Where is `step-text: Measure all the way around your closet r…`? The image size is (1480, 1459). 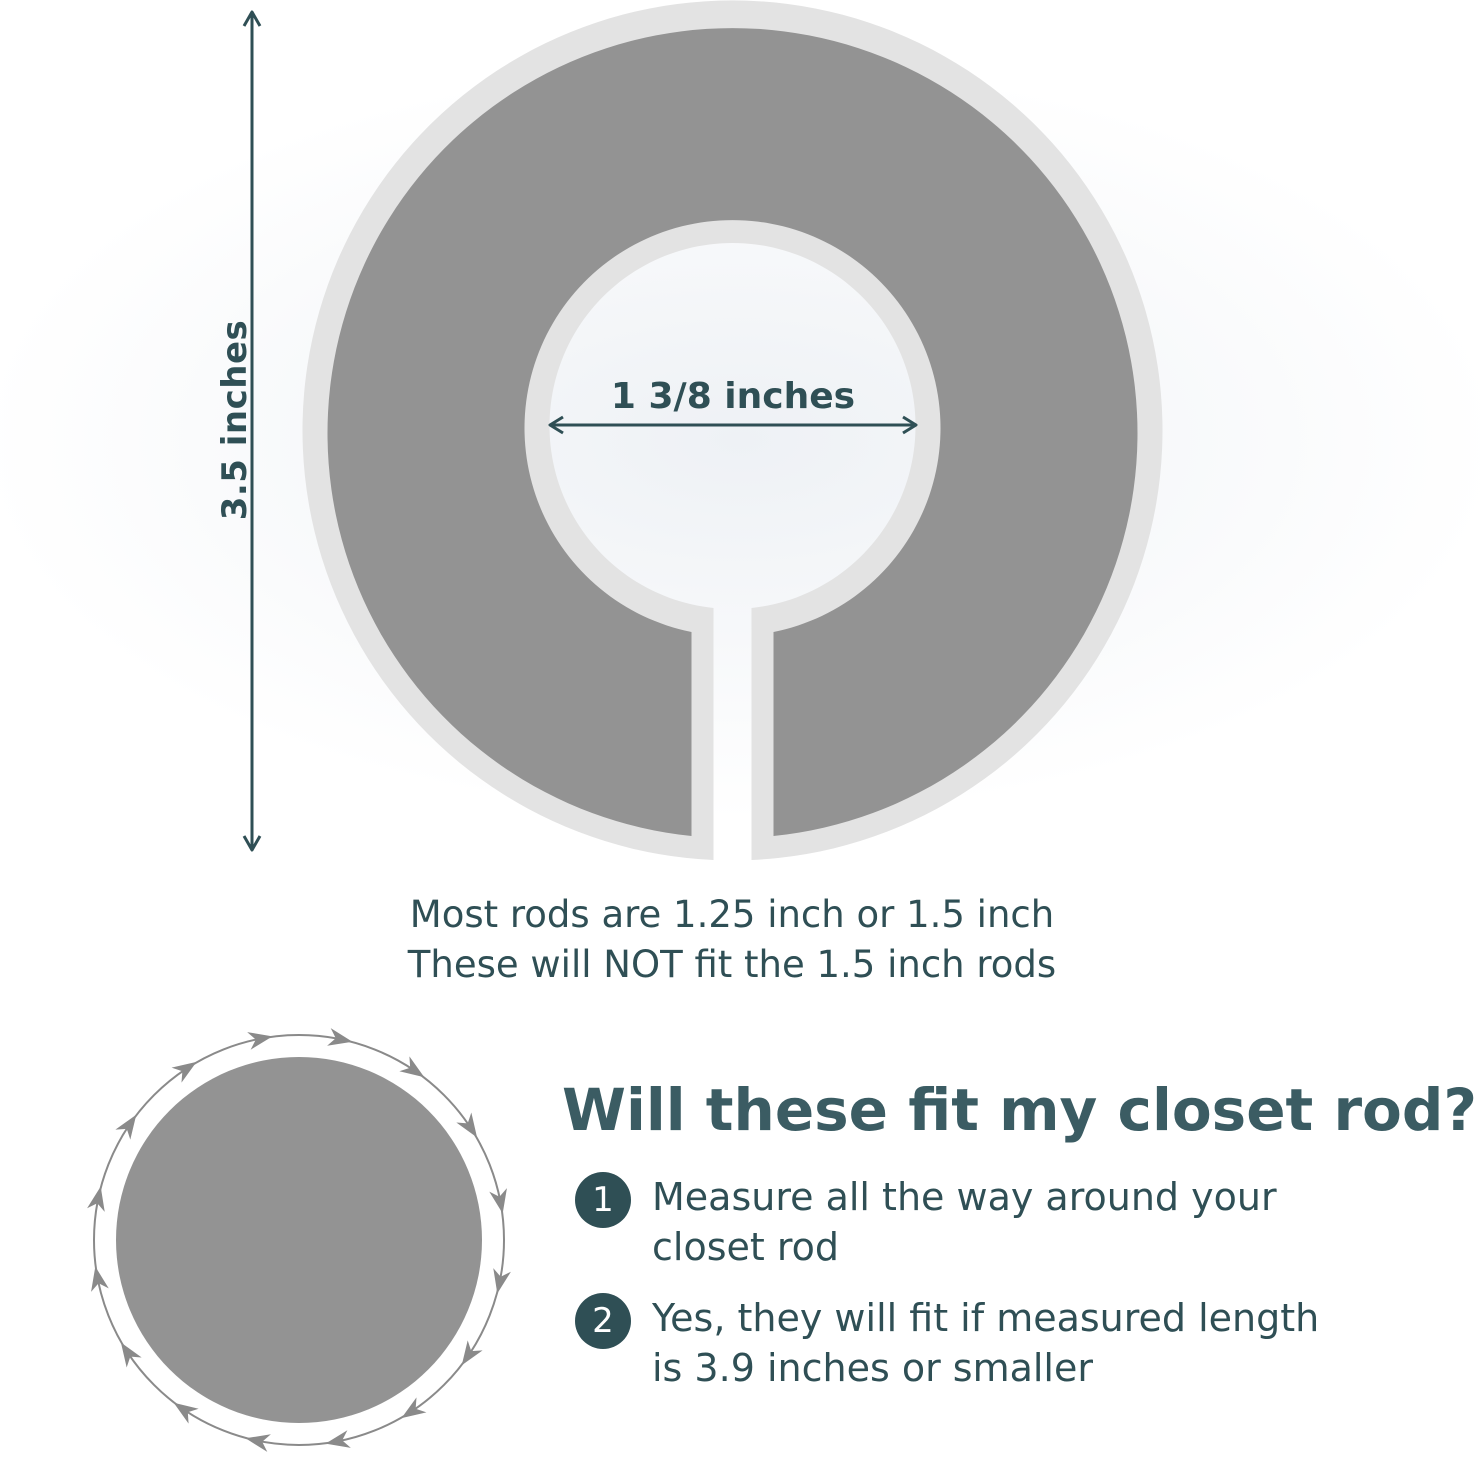 step-text: Measure all the way around your closet r… is located at coordinates (1032, 1222).